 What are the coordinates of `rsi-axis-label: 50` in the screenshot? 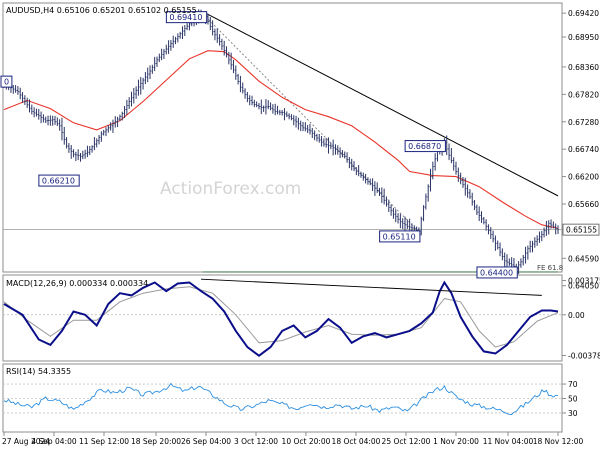 It's located at (573, 399).